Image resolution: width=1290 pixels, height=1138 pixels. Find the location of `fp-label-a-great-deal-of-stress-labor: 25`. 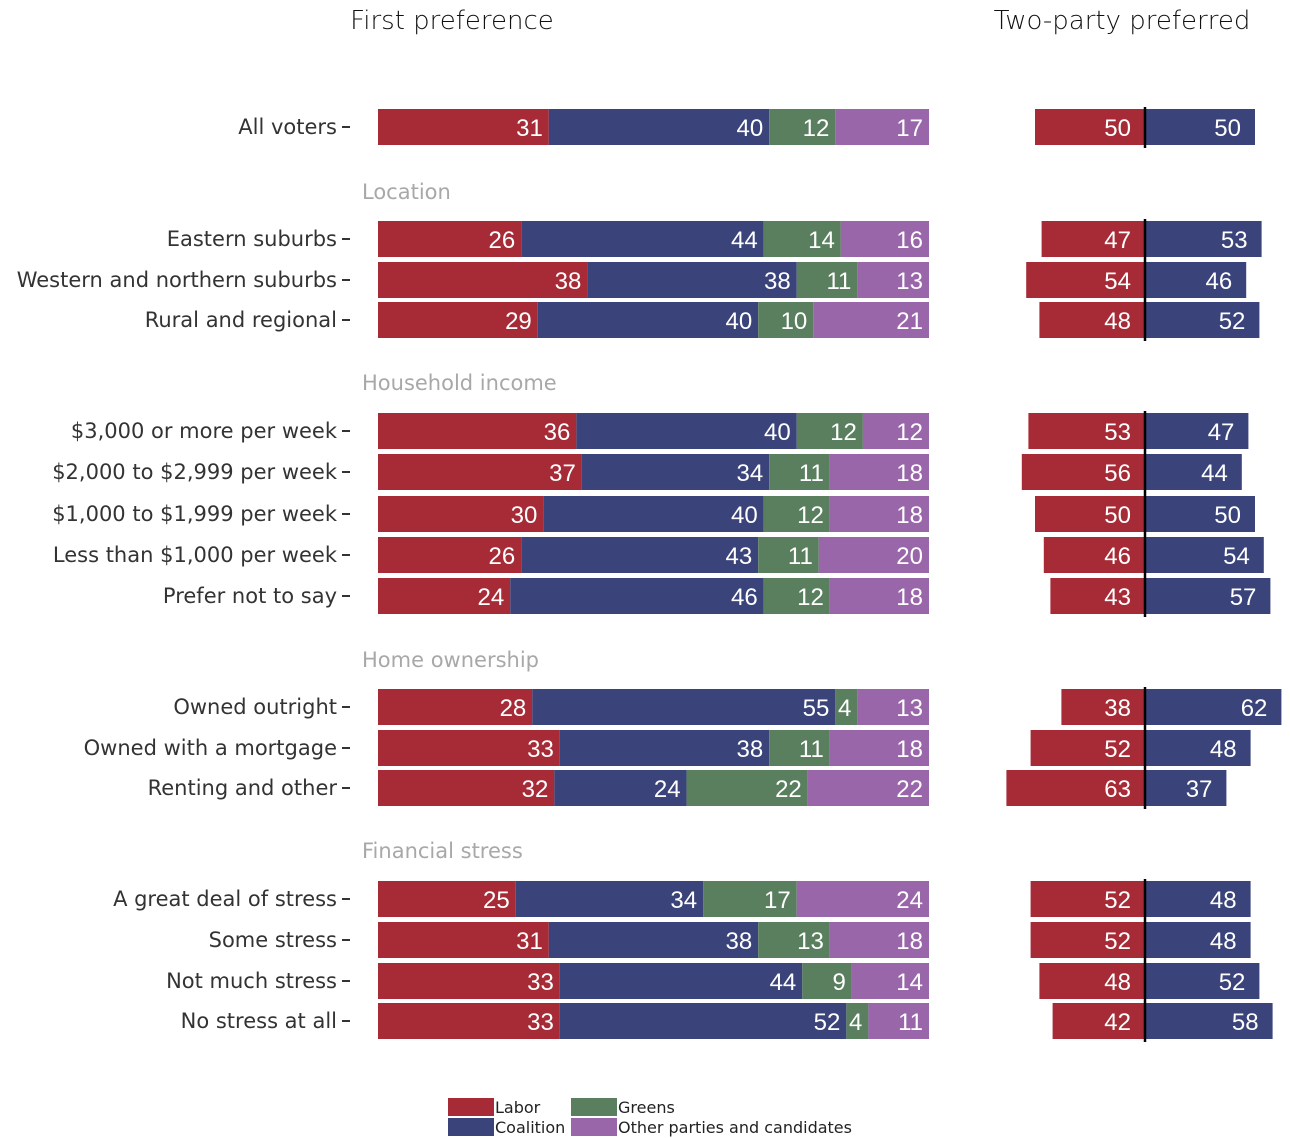

fp-label-a-great-deal-of-stress-labor: 25 is located at coordinates (496, 900).